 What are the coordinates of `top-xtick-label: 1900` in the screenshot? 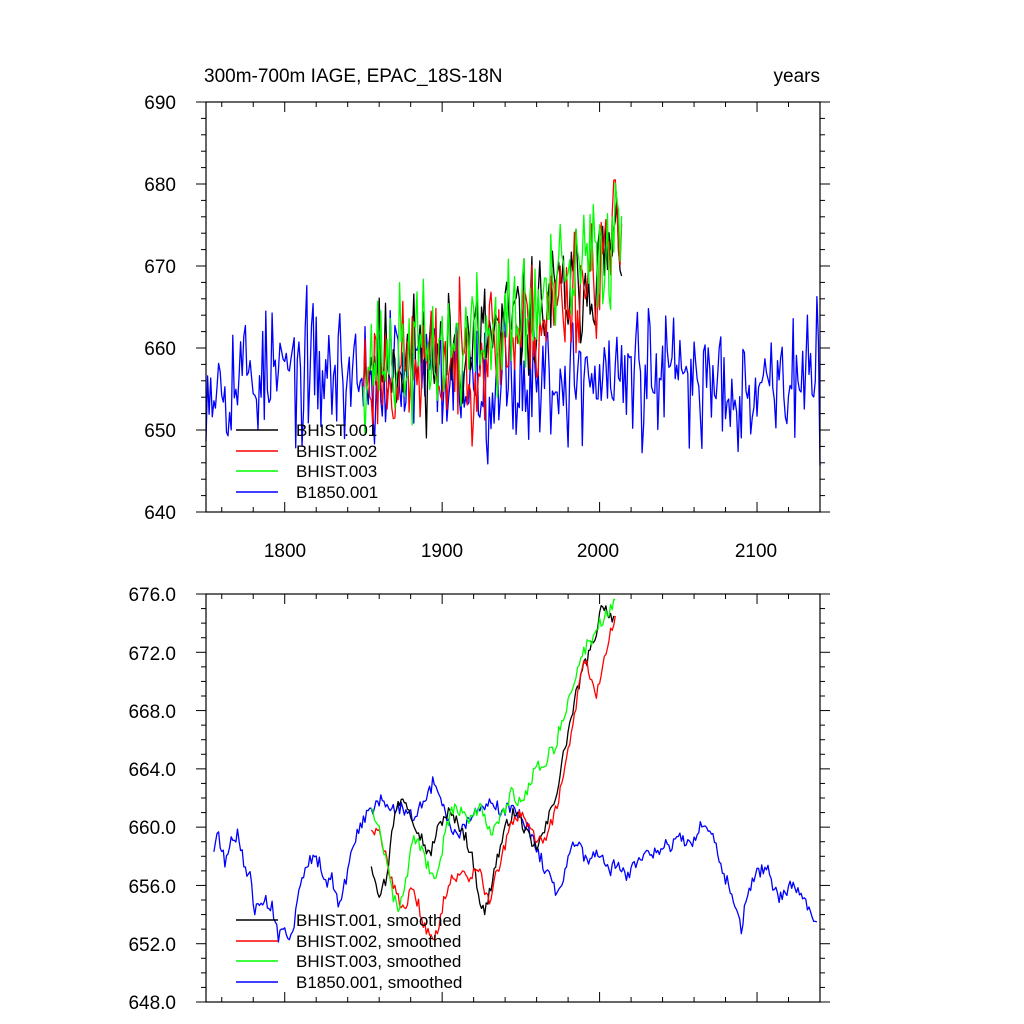 It's located at (442, 551).